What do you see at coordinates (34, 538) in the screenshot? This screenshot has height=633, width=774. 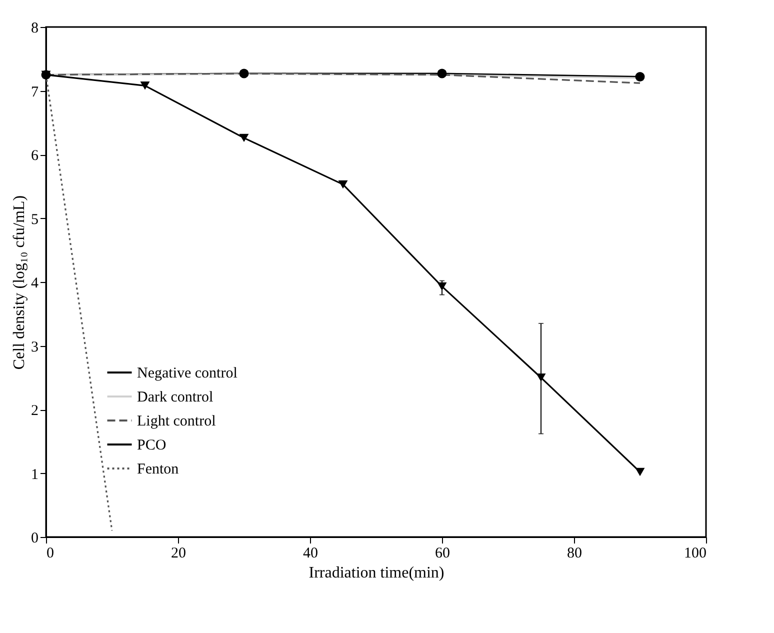 I see `y-tick-label: 0` at bounding box center [34, 538].